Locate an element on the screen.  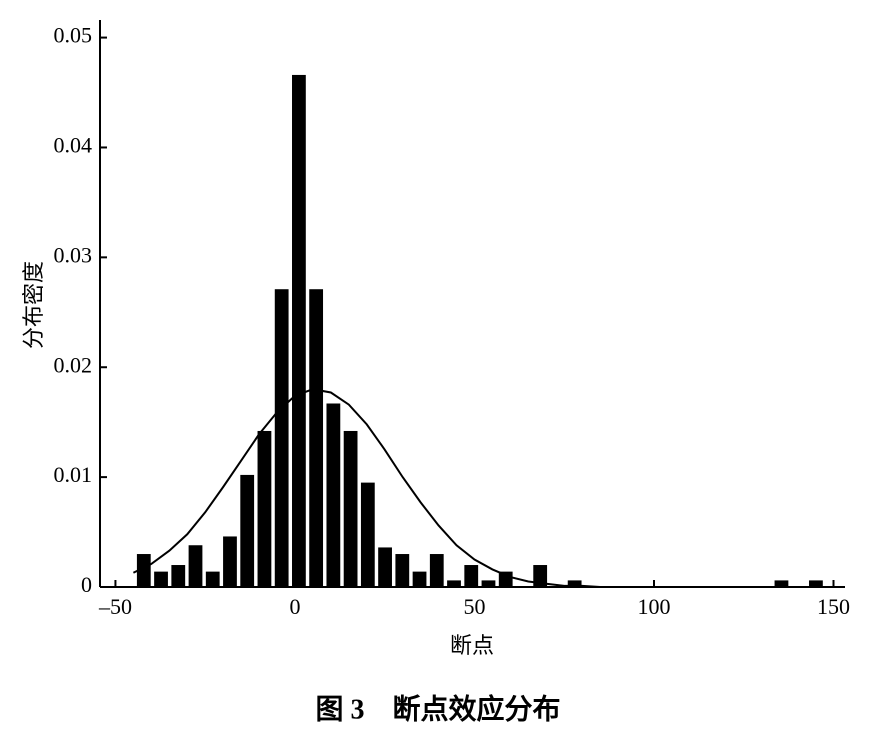
x-tick-label: 150 is located at coordinates (833, 606).